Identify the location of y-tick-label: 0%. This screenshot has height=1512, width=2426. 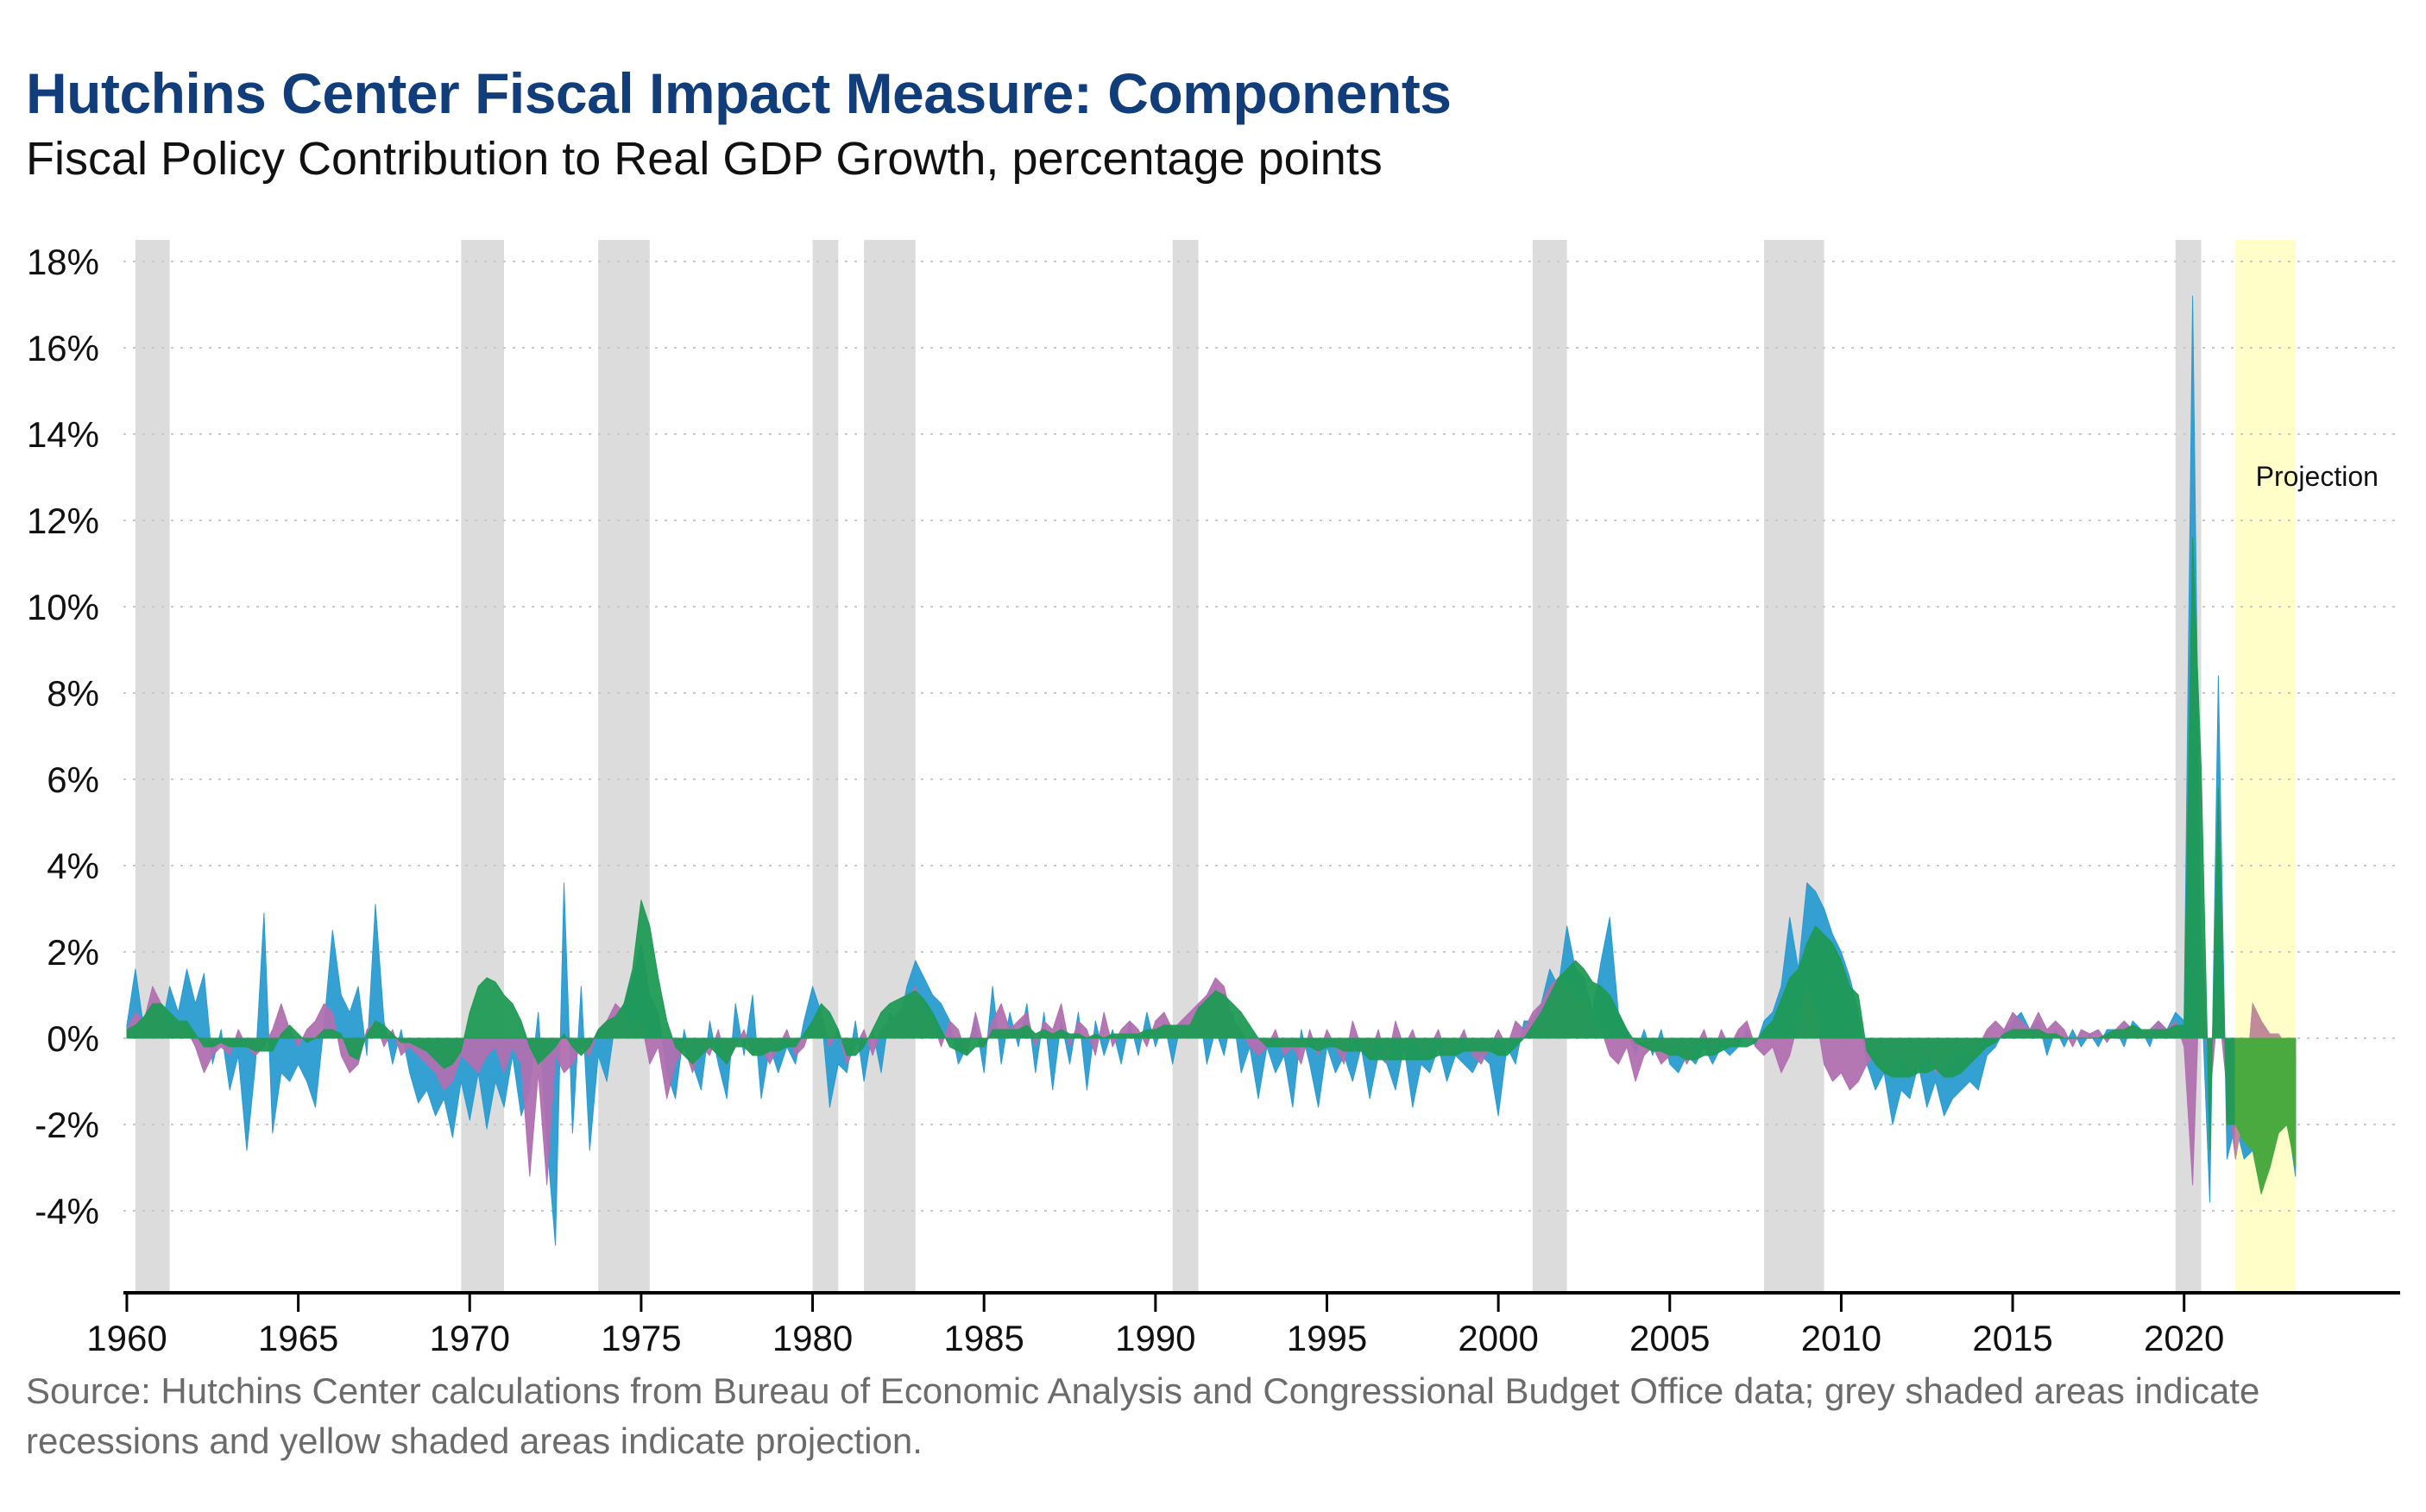
(73, 1038).